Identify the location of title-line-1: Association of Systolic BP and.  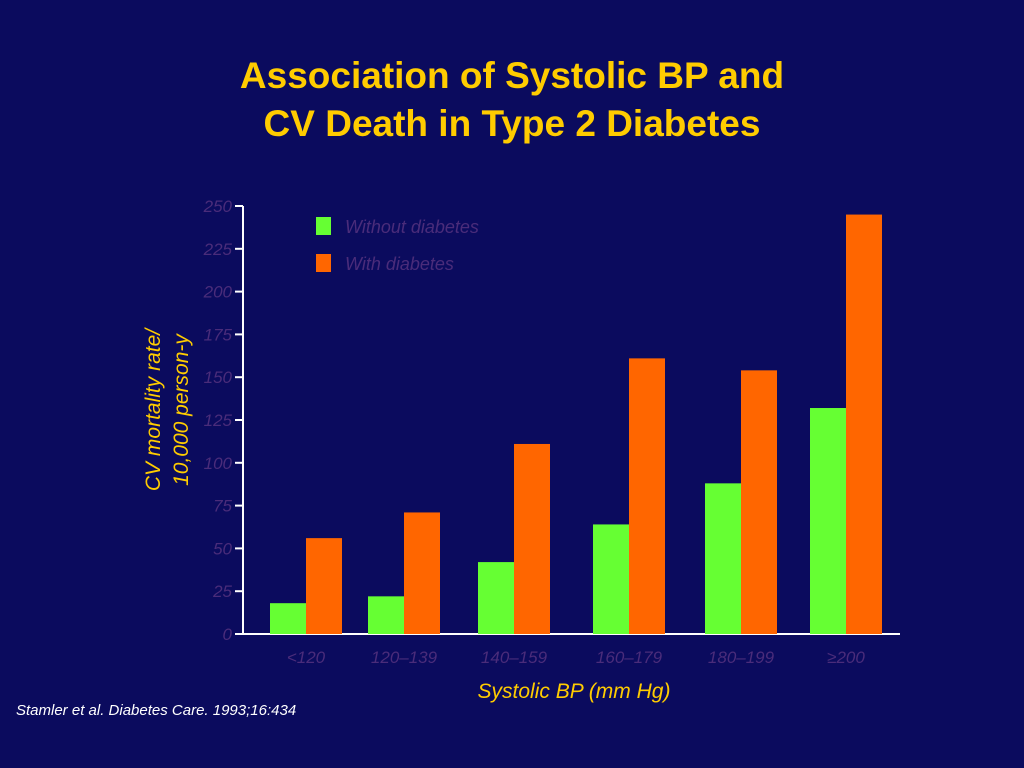
(512, 75).